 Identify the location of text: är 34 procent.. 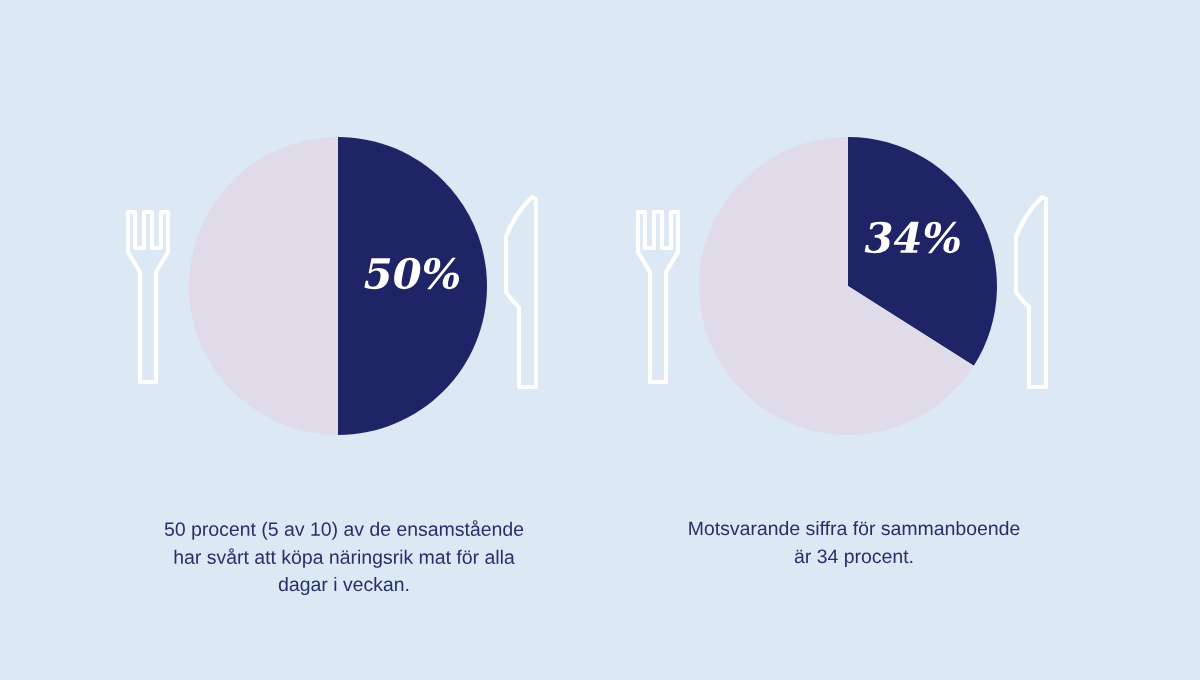
(853, 558).